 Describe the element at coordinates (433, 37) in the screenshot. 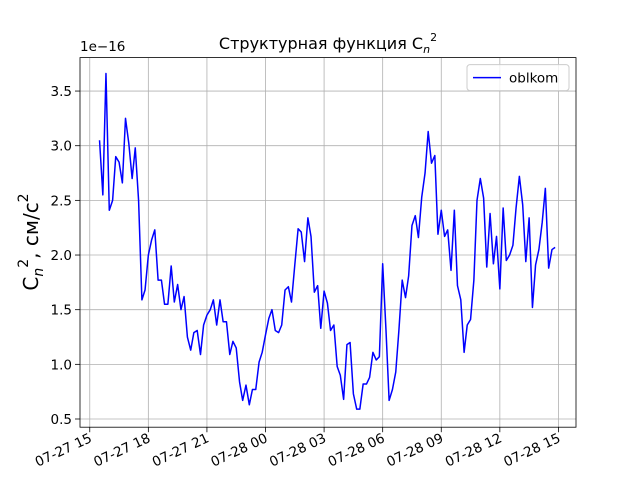

I see `title-sup: 2` at that location.